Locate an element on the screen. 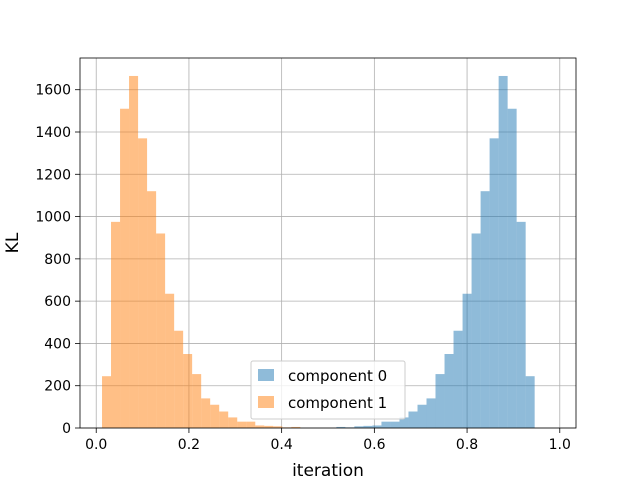  y-tick-label-7: 1400 is located at coordinates (53, 133).